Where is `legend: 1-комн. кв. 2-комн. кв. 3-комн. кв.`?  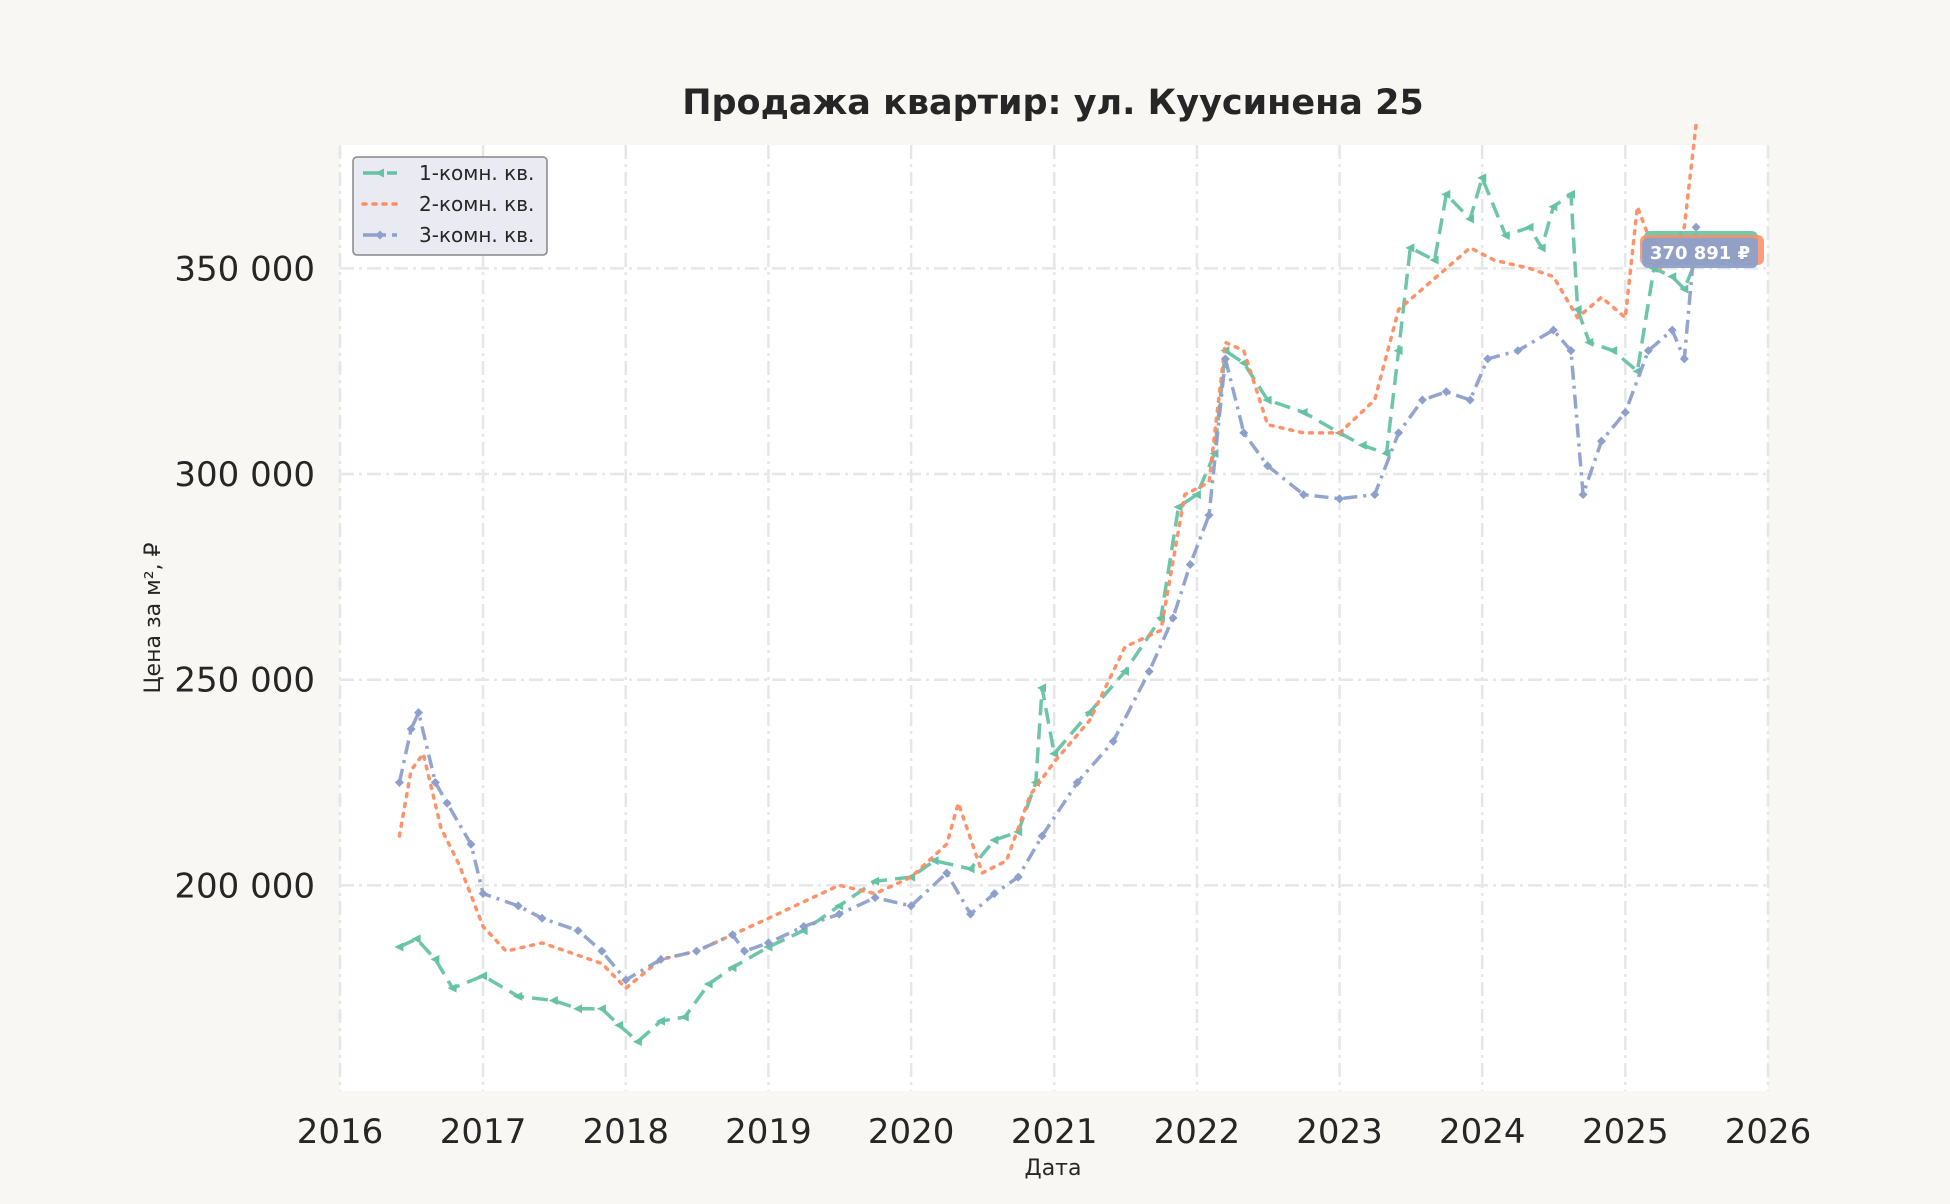 legend: 1-комн. кв. 2-комн. кв. 3-комн. кв. is located at coordinates (450, 206).